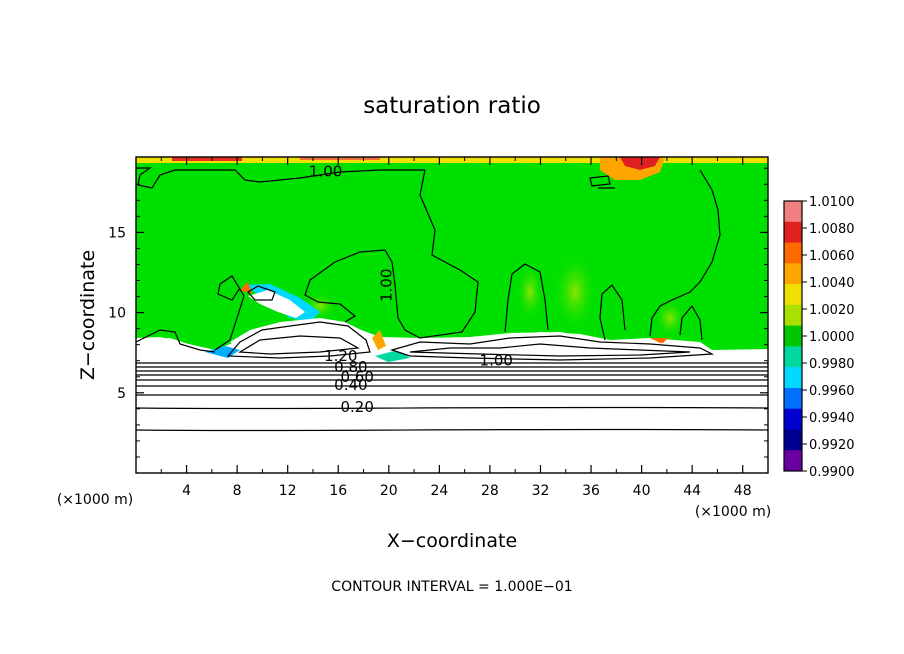 The height and width of the screenshot is (654, 904). What do you see at coordinates (88, 315) in the screenshot?
I see `y-axis-label: Z−coordinate` at bounding box center [88, 315].